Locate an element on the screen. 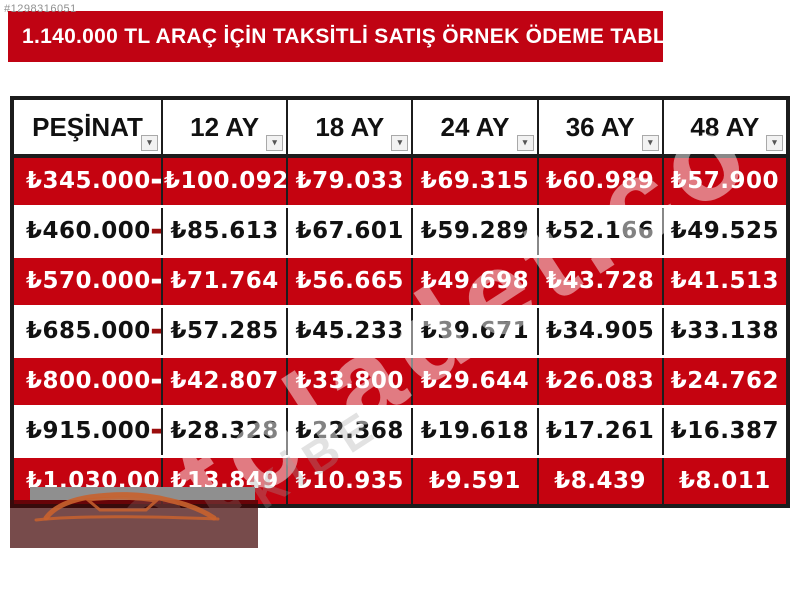 This screenshot has width=800, height=595. payment-cell: ₺59.289 is located at coordinates (474, 231).